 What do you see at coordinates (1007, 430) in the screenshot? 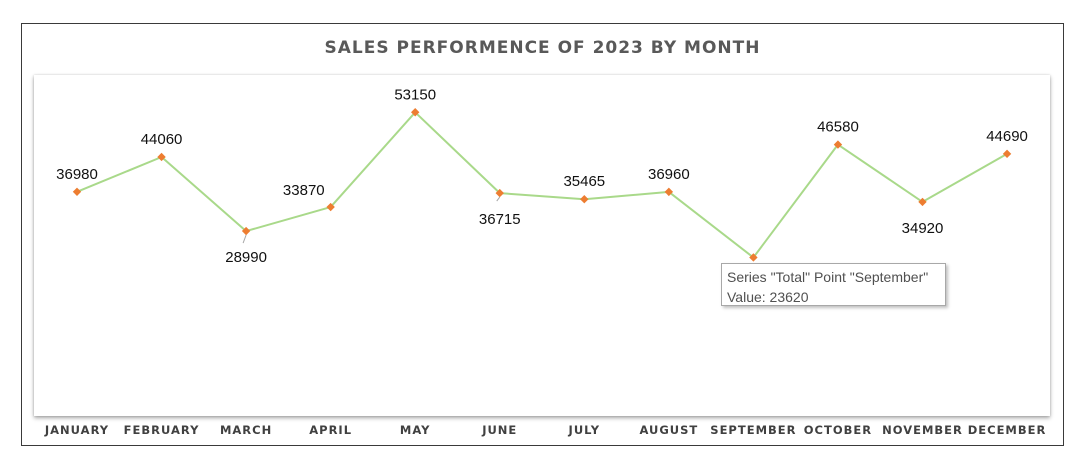
I see `x-axis-tick-label: DECEMBER` at bounding box center [1007, 430].